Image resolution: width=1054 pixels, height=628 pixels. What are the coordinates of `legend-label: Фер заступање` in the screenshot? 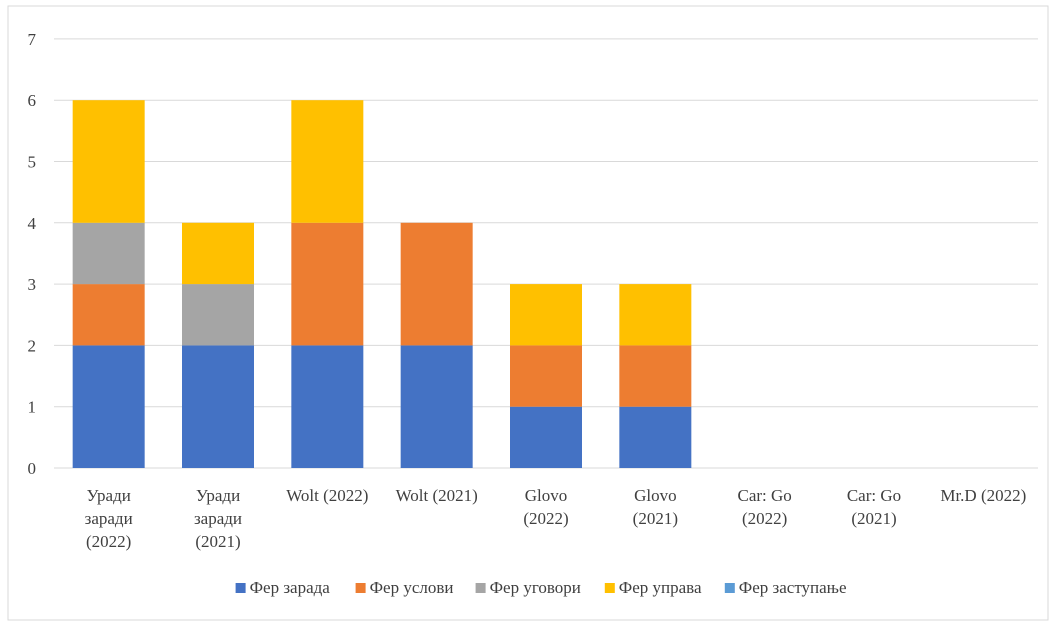 It's located at (793, 587).